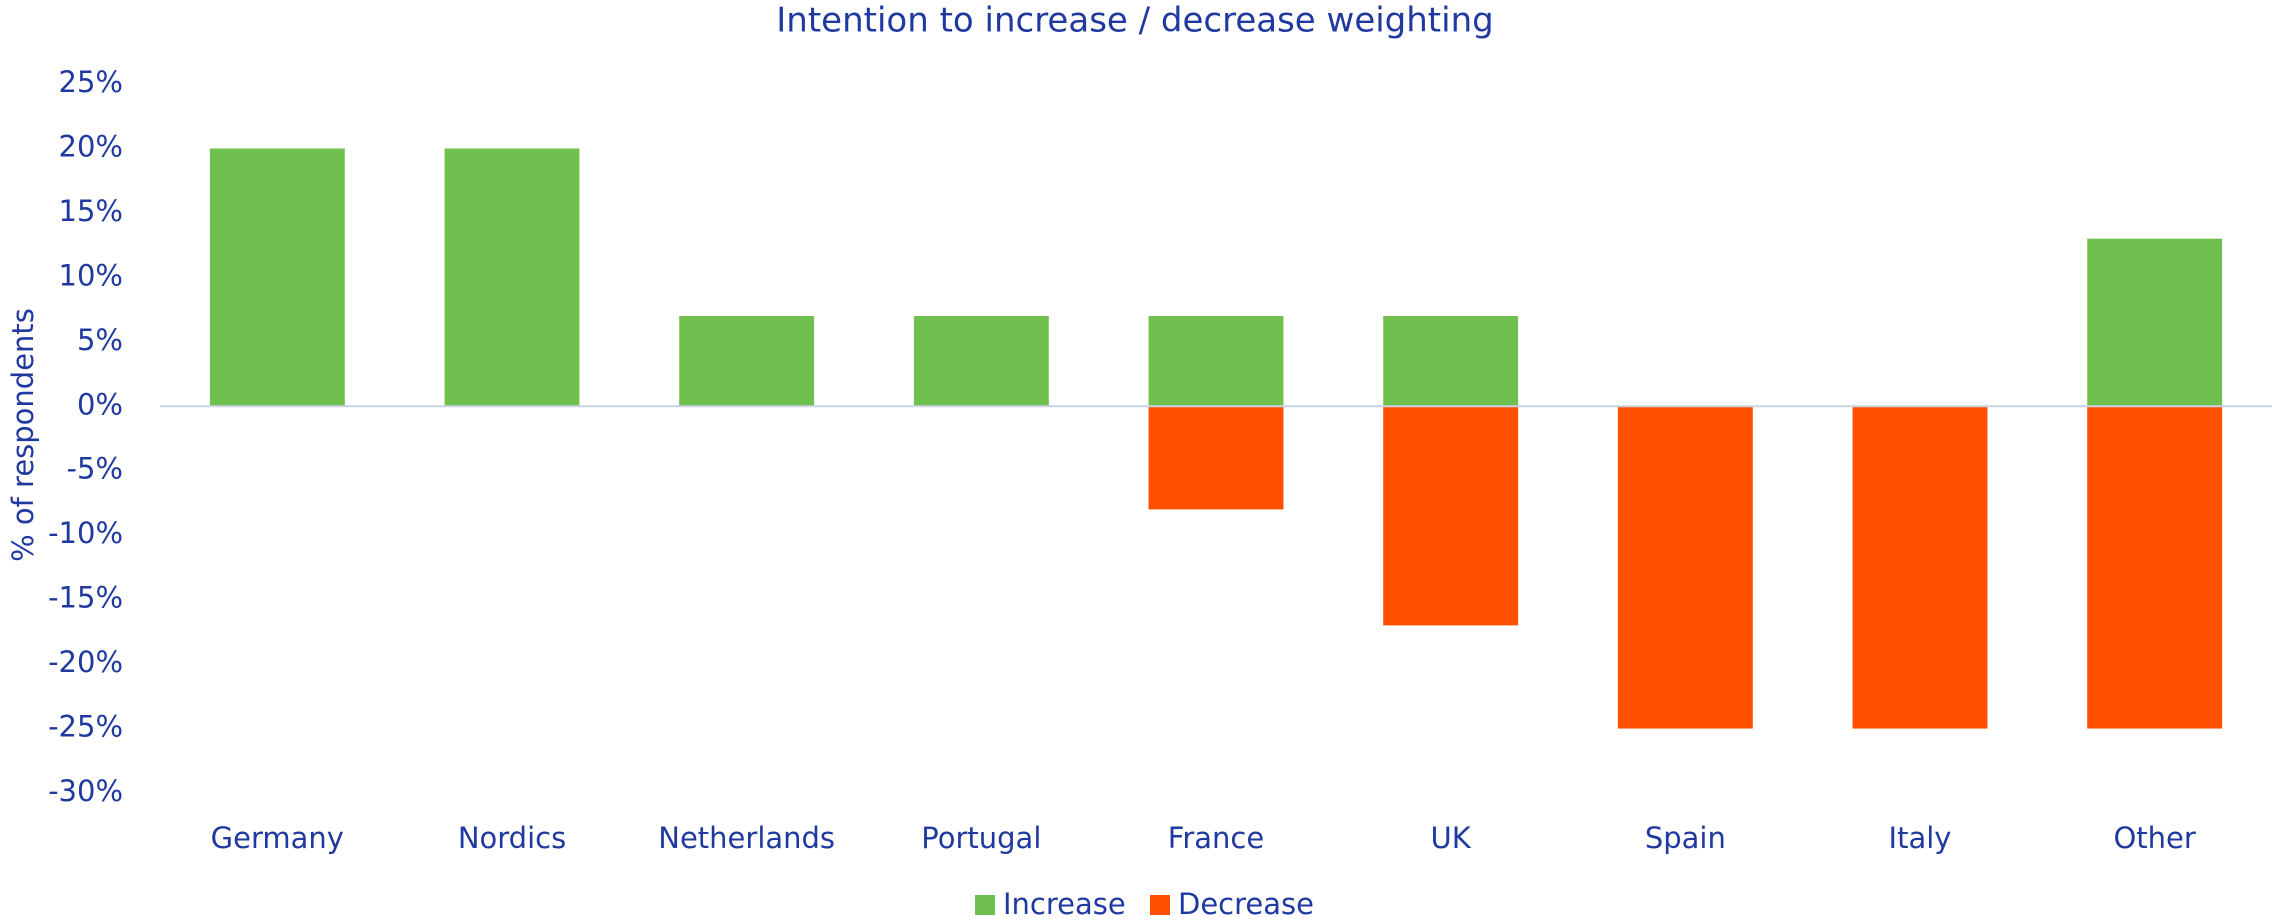 The image size is (2272, 923). I want to click on x-tick-label: UK, so click(1451, 838).